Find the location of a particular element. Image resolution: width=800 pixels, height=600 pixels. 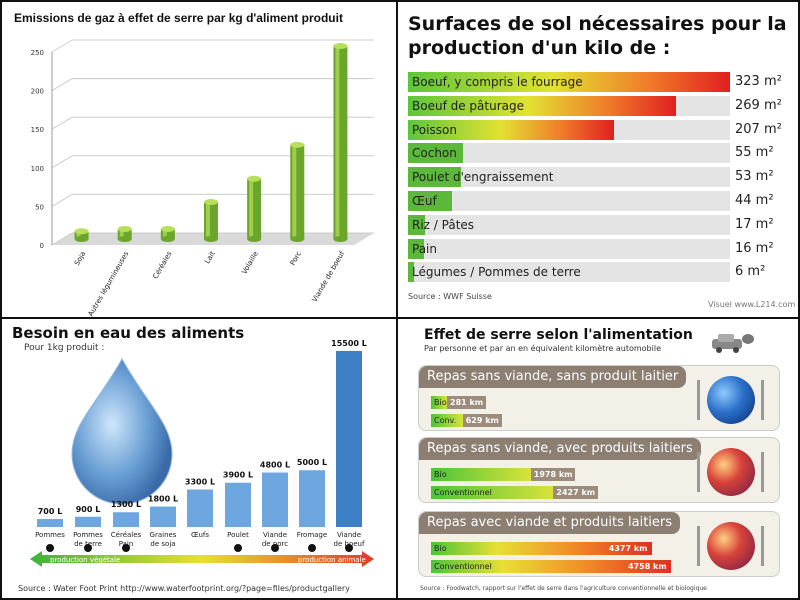

land-use-row: Boeuf, y compris le fourrage 323 m² is located at coordinates (599, 82).